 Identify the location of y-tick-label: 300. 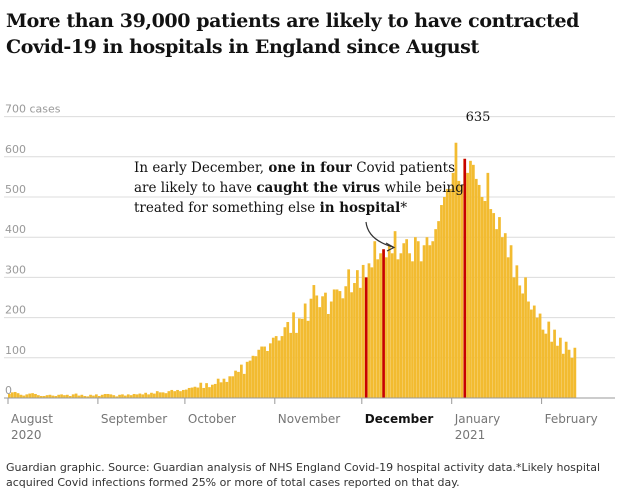
(15, 269).